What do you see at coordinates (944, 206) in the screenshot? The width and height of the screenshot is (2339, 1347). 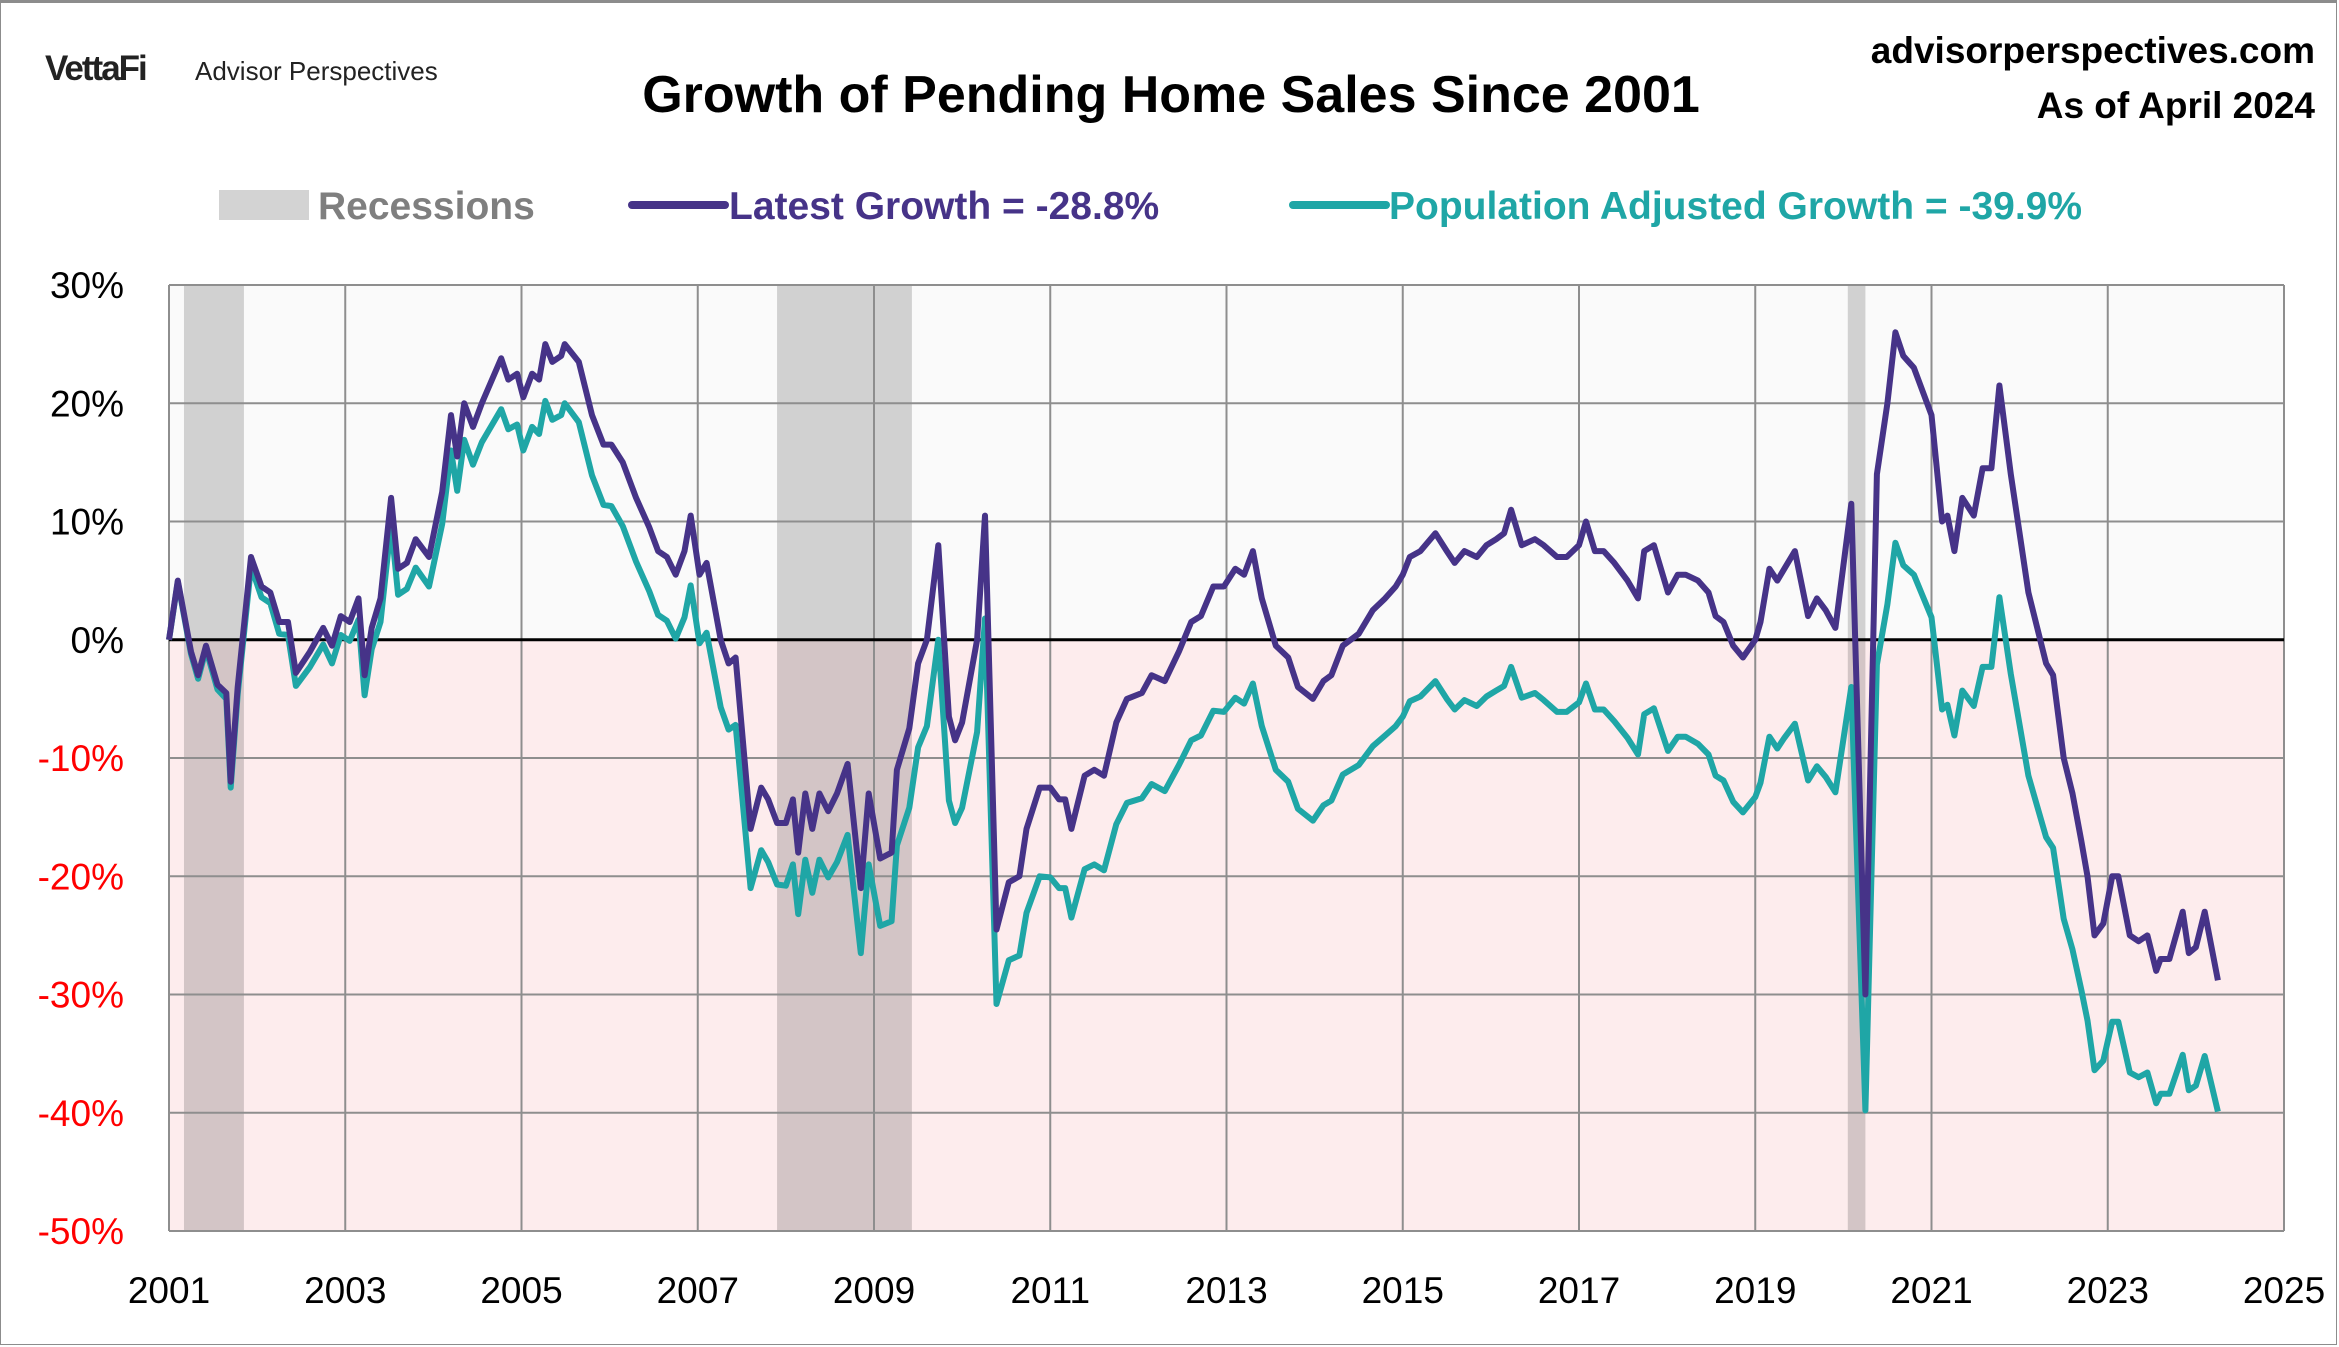 I see `legend-latest-label: Latest Growth = -28.8%` at bounding box center [944, 206].